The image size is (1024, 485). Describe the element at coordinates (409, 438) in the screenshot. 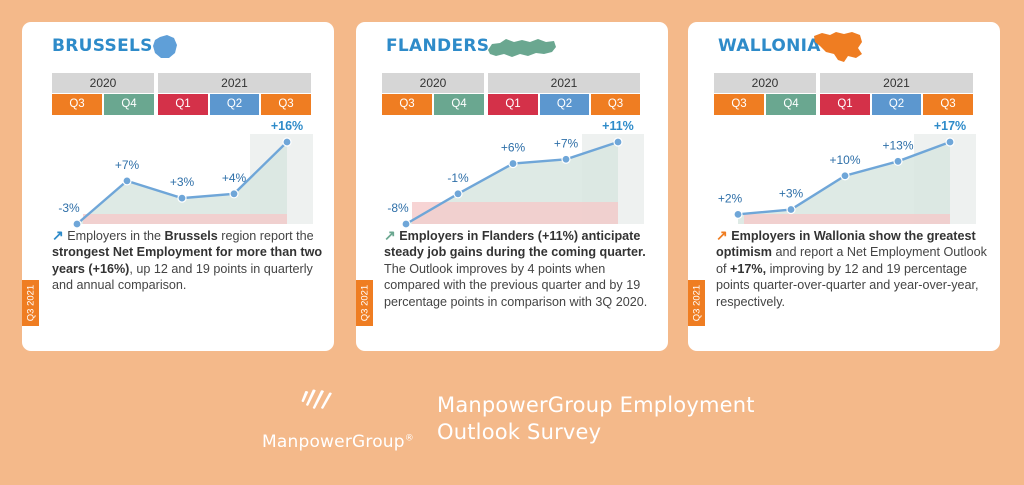

I see `registered-mark: ®` at that location.